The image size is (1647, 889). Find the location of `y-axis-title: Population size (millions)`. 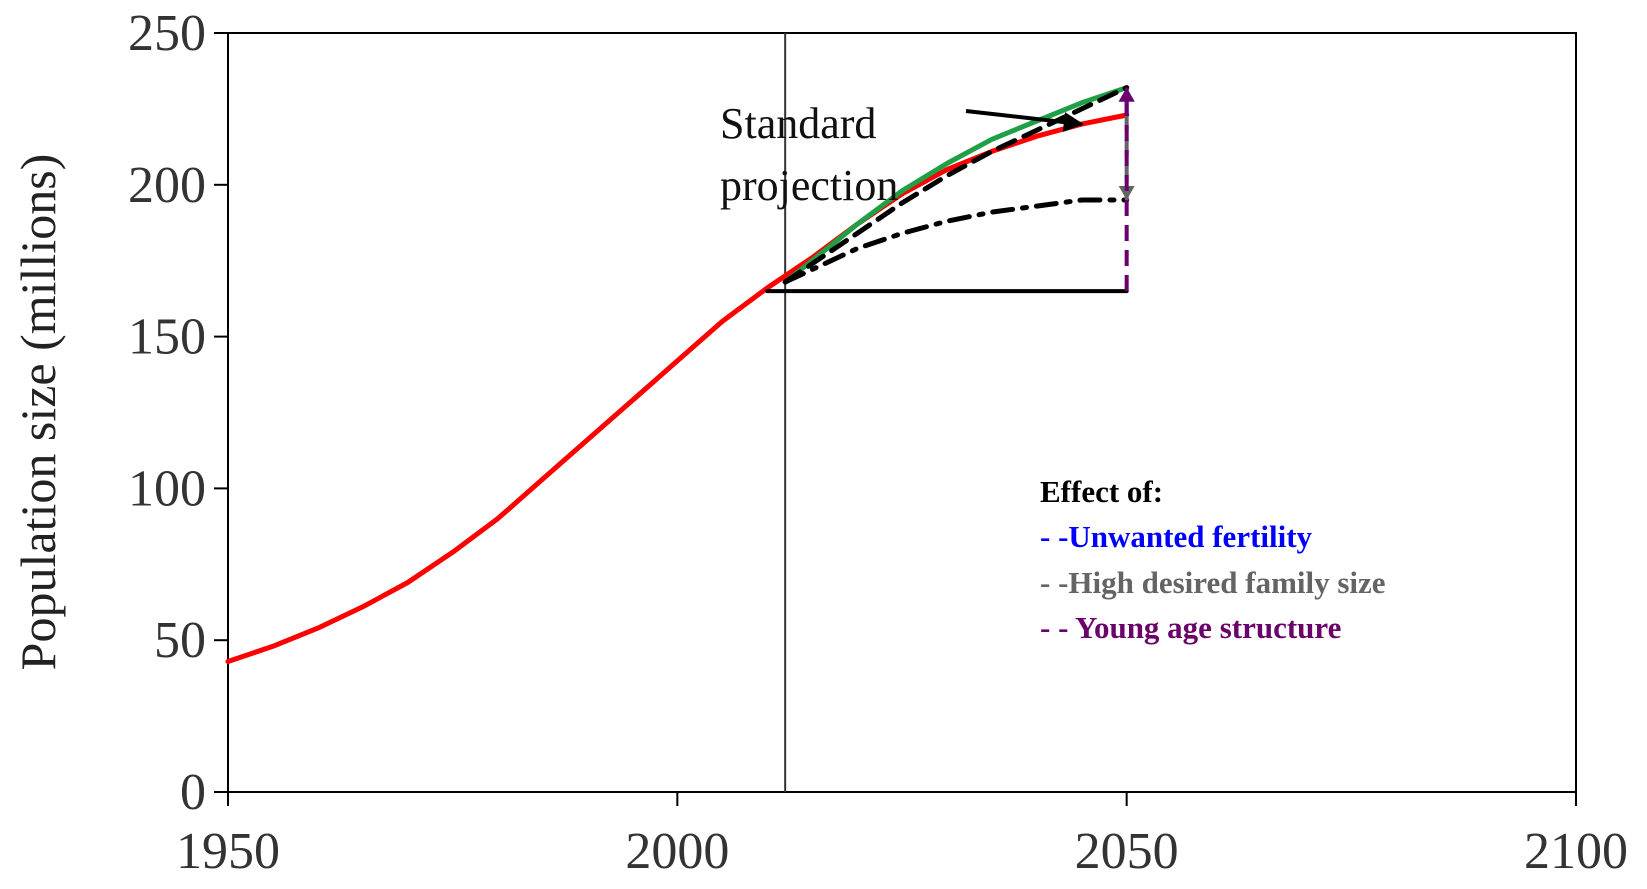

y-axis-title: Population size (millions) is located at coordinates (38, 412).